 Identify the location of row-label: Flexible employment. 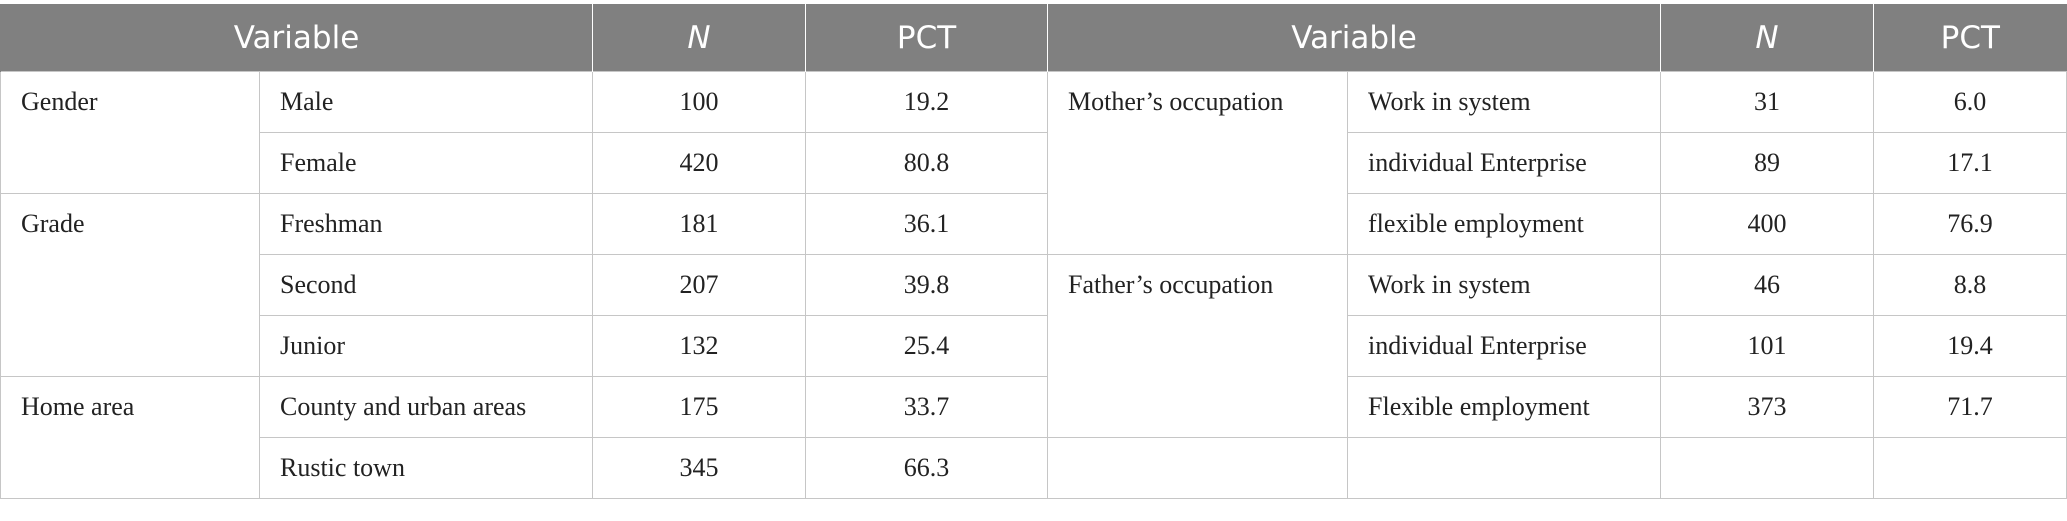
(1504, 407).